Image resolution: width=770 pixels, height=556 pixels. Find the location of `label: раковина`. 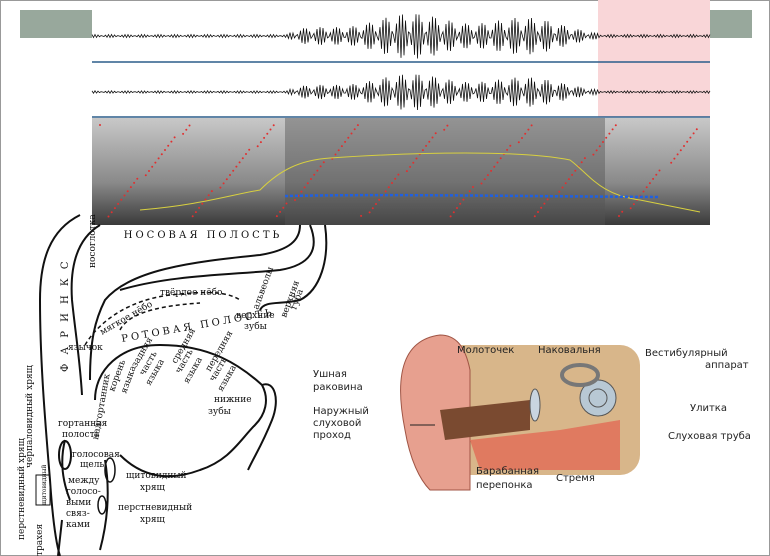

label: раковина is located at coordinates (338, 387).